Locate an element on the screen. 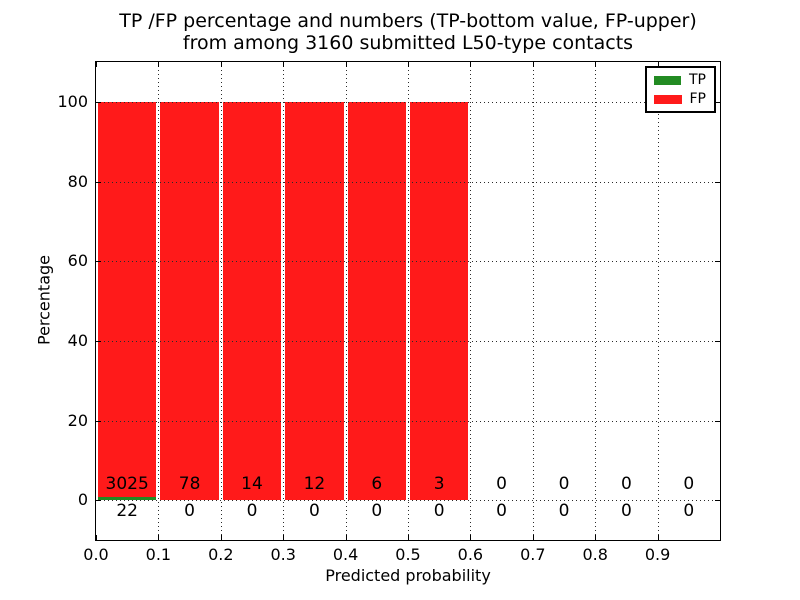  x-tick-label: 0.5 is located at coordinates (408, 554).